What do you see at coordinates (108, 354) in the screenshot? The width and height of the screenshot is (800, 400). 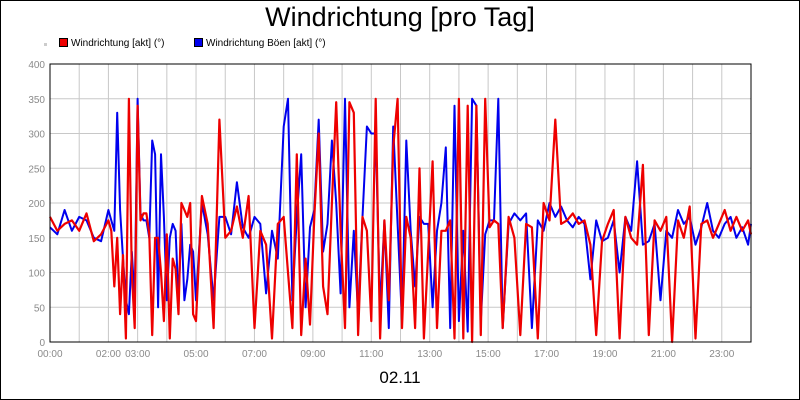 I see `x-tick-label: 02:00` at bounding box center [108, 354].